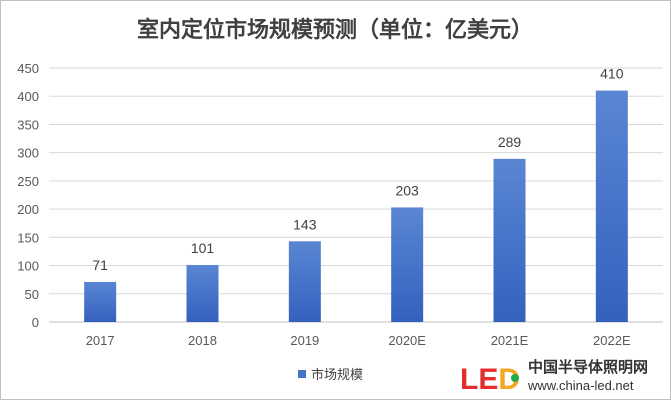 The image size is (671, 400). Describe the element at coordinates (611, 206) in the screenshot. I see `bar-2022E` at that location.